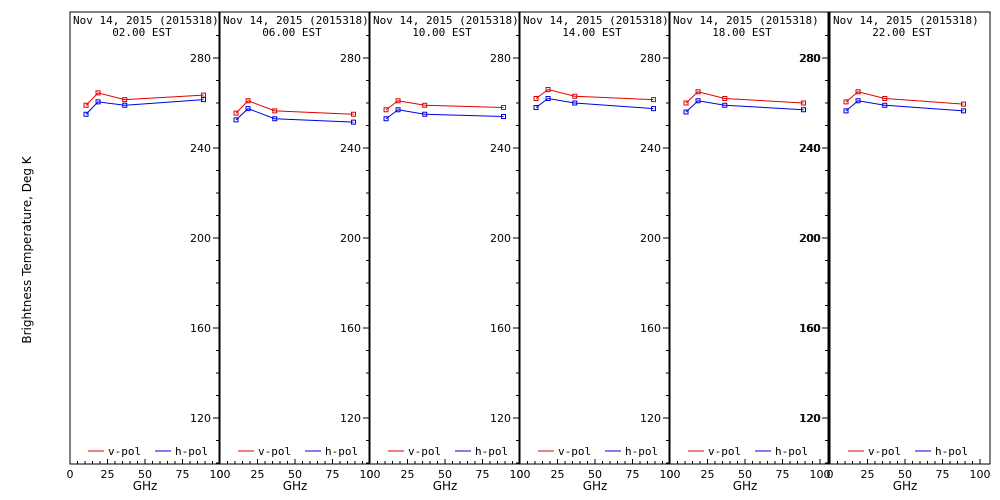 The image size is (1000, 500). I want to click on panel-title-time: 18.00 EST, so click(742, 32).